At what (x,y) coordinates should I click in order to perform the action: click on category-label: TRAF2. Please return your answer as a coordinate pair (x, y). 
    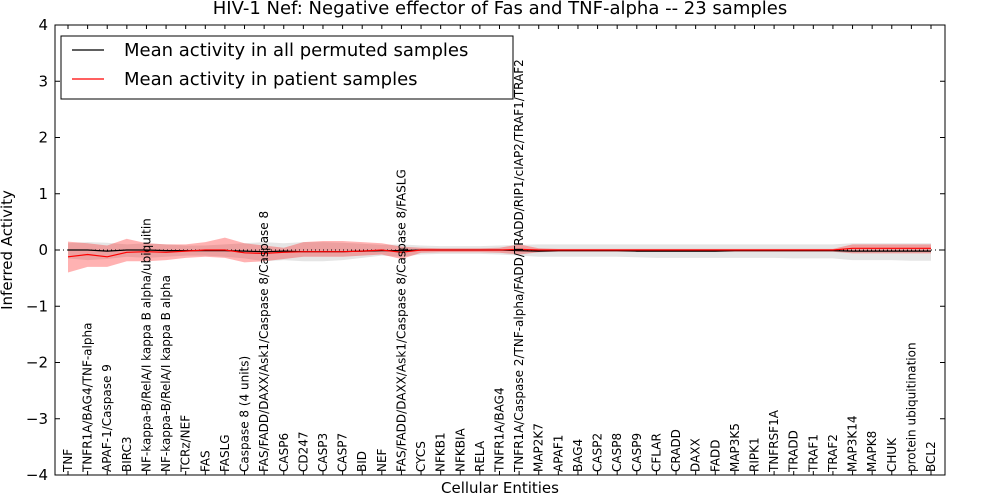
    Looking at the image, I should click on (833, 453).